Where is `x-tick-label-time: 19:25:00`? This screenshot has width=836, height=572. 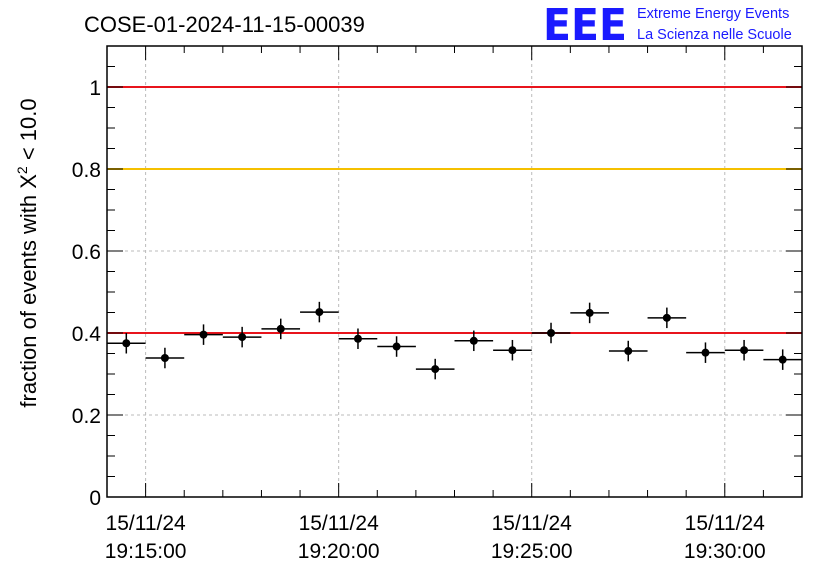 x-tick-label-time: 19:25:00 is located at coordinates (532, 551).